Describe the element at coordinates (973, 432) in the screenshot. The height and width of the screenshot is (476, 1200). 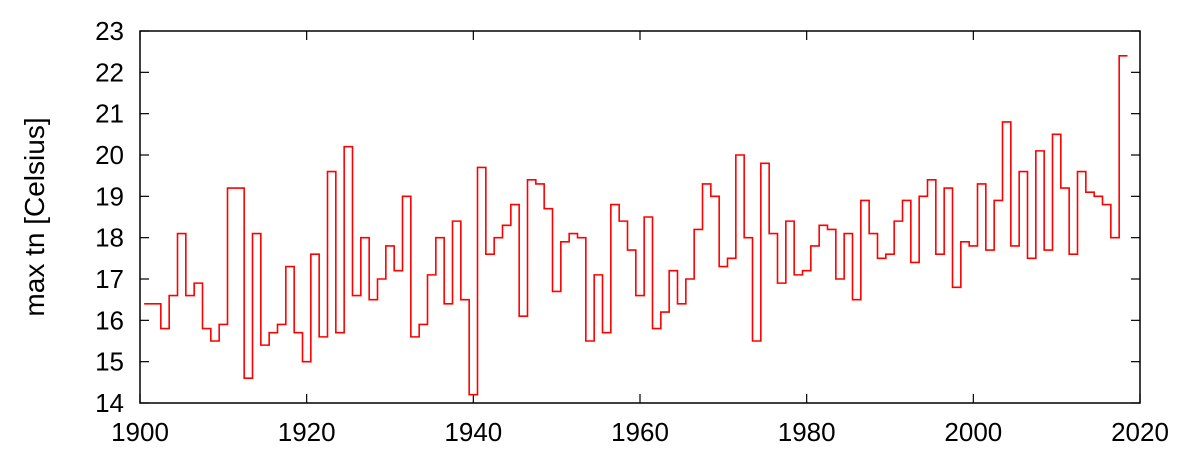
I see `x-tick-label: 2000` at that location.